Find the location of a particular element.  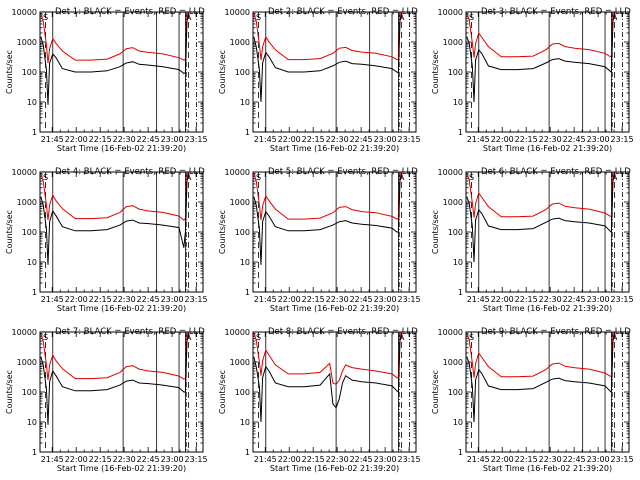

panel-title: Det 9: BLACK = Events, RED = LLD is located at coordinates (556, 332).